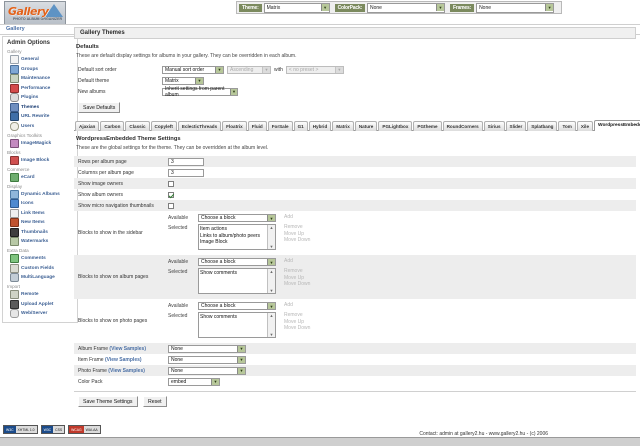 This screenshot has height=446, width=640. Describe the element at coordinates (42, 268) in the screenshot. I see `sidebar-item-custom-fields: Custom Fields` at that location.